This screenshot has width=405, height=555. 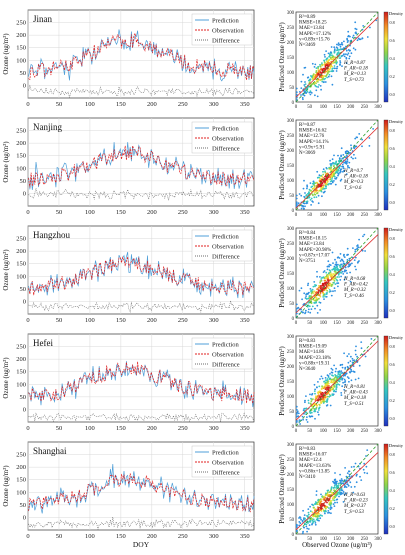 I want to click on scatter-x-tick-label: 50, so click(x=309, y=107).